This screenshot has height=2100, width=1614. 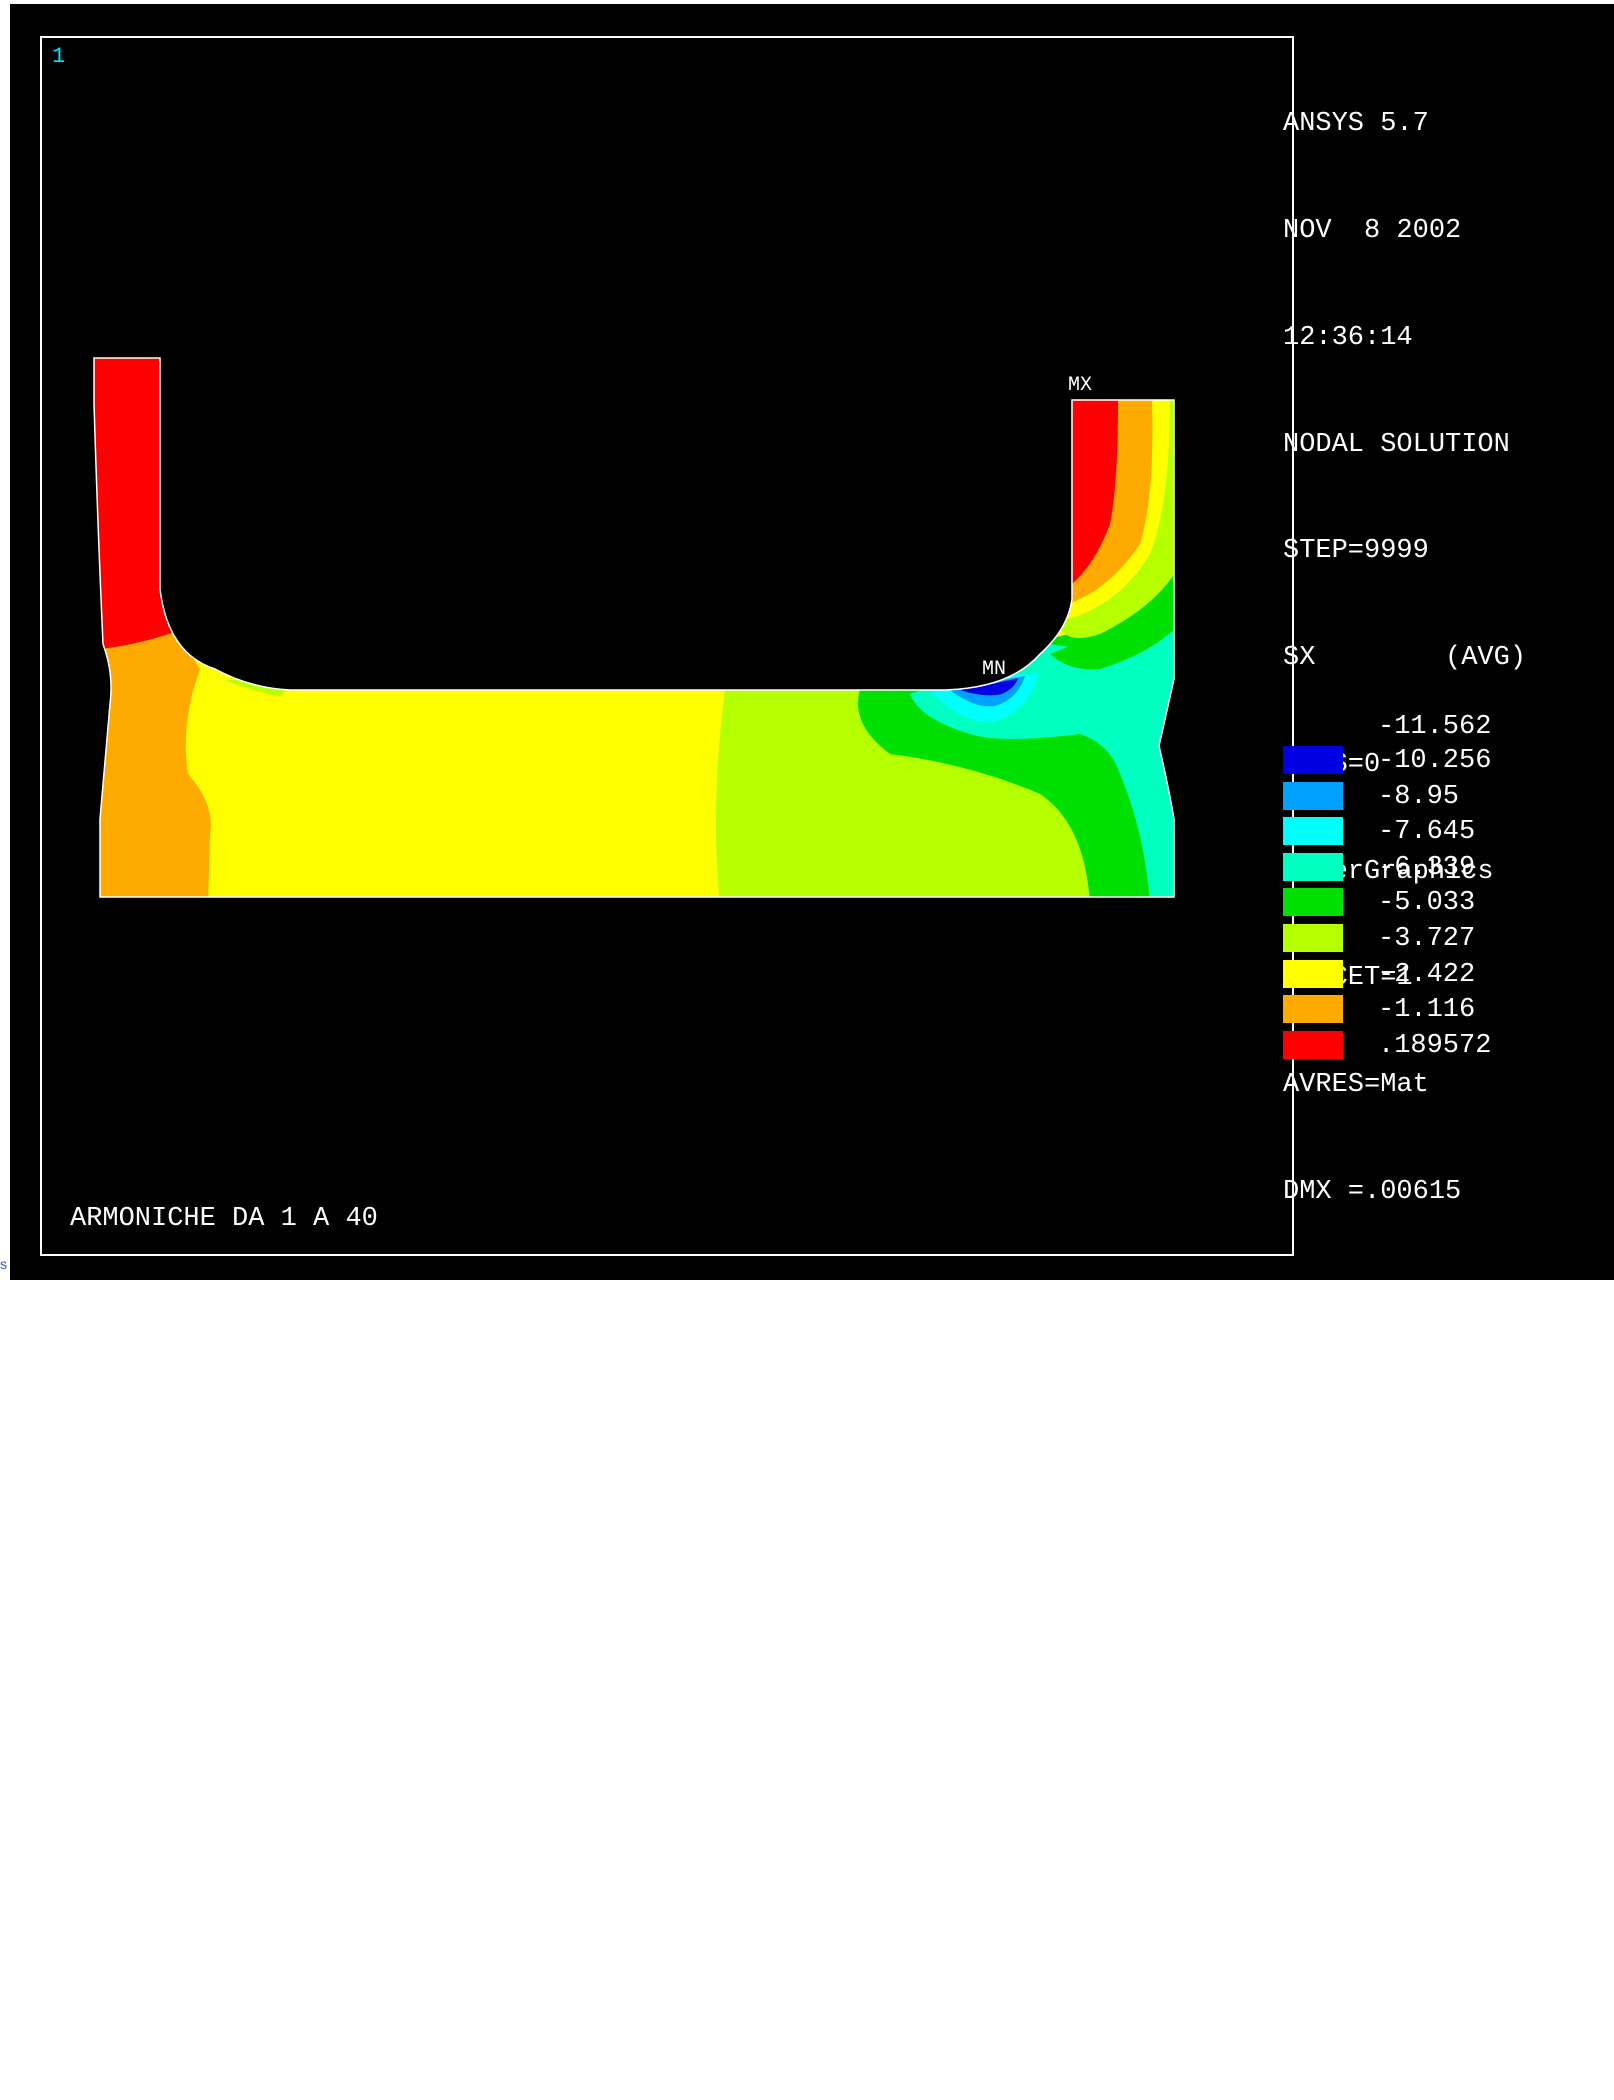 I want to click on band-red-left, so click(x=136, y=503).